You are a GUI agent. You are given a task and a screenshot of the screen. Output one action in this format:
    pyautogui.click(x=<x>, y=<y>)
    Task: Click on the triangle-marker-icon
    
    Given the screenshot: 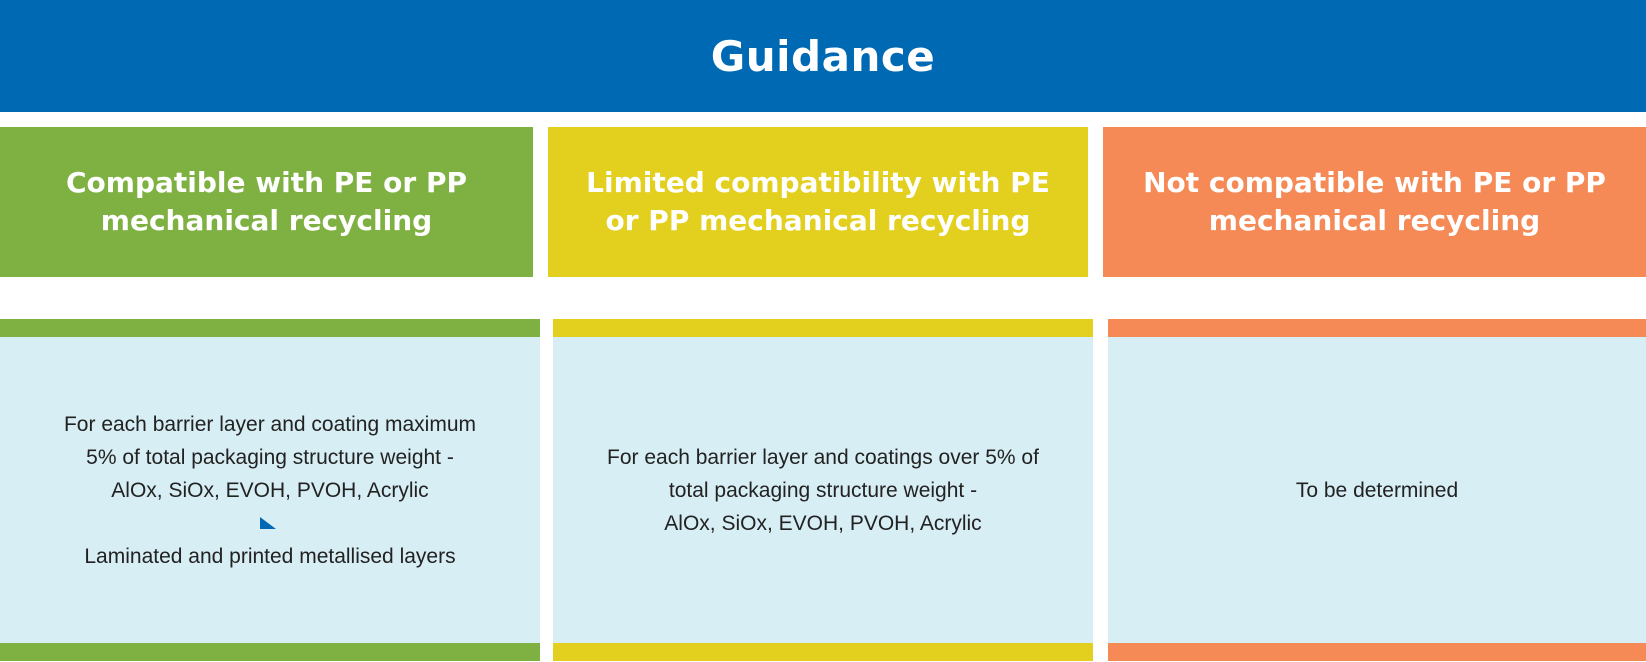 What is the action you would take?
    pyautogui.click(x=270, y=523)
    